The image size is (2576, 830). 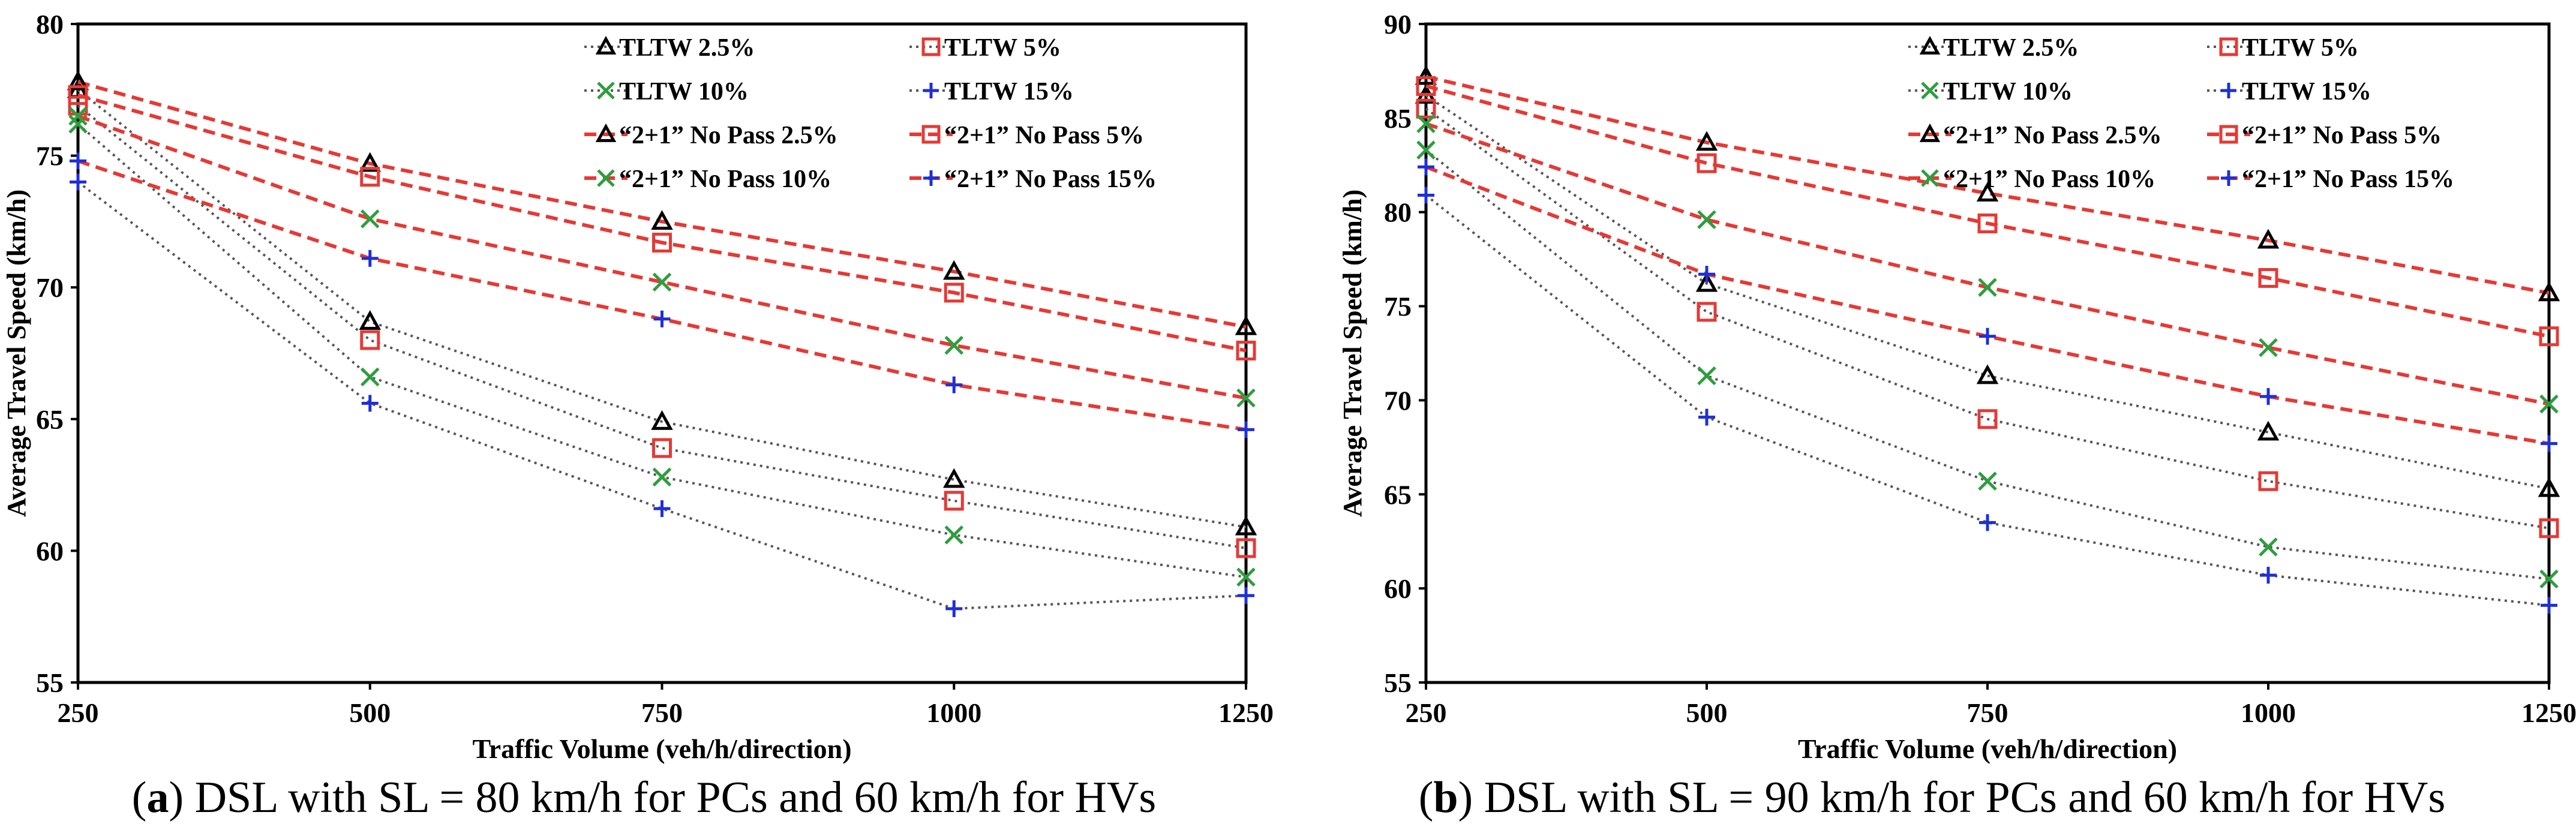 I want to click on chart-b-ytick-label: 60, so click(x=1398, y=588).